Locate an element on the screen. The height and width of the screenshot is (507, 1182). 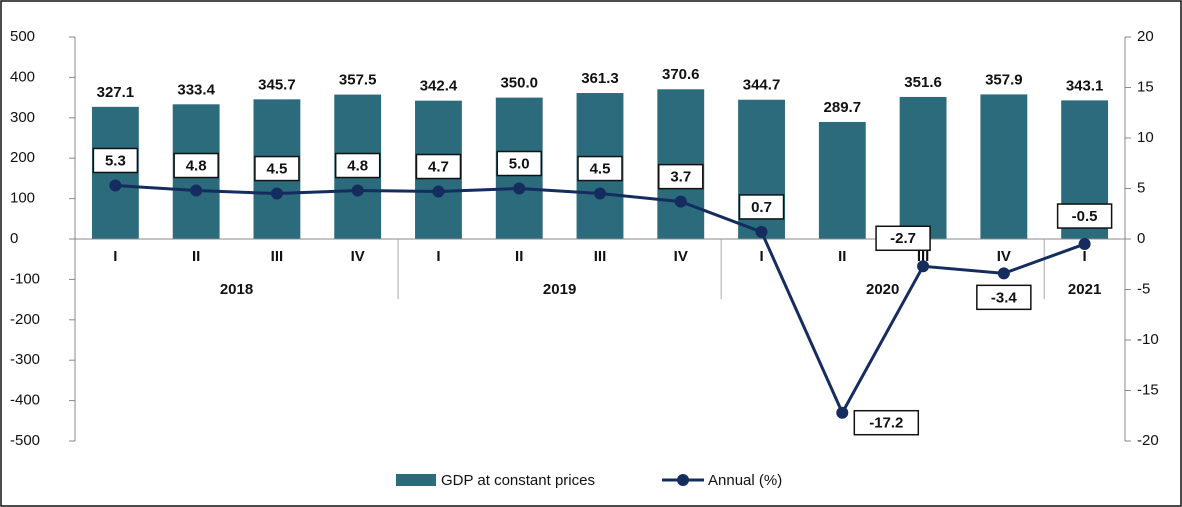
bar-value-label: 361.3 is located at coordinates (600, 78).